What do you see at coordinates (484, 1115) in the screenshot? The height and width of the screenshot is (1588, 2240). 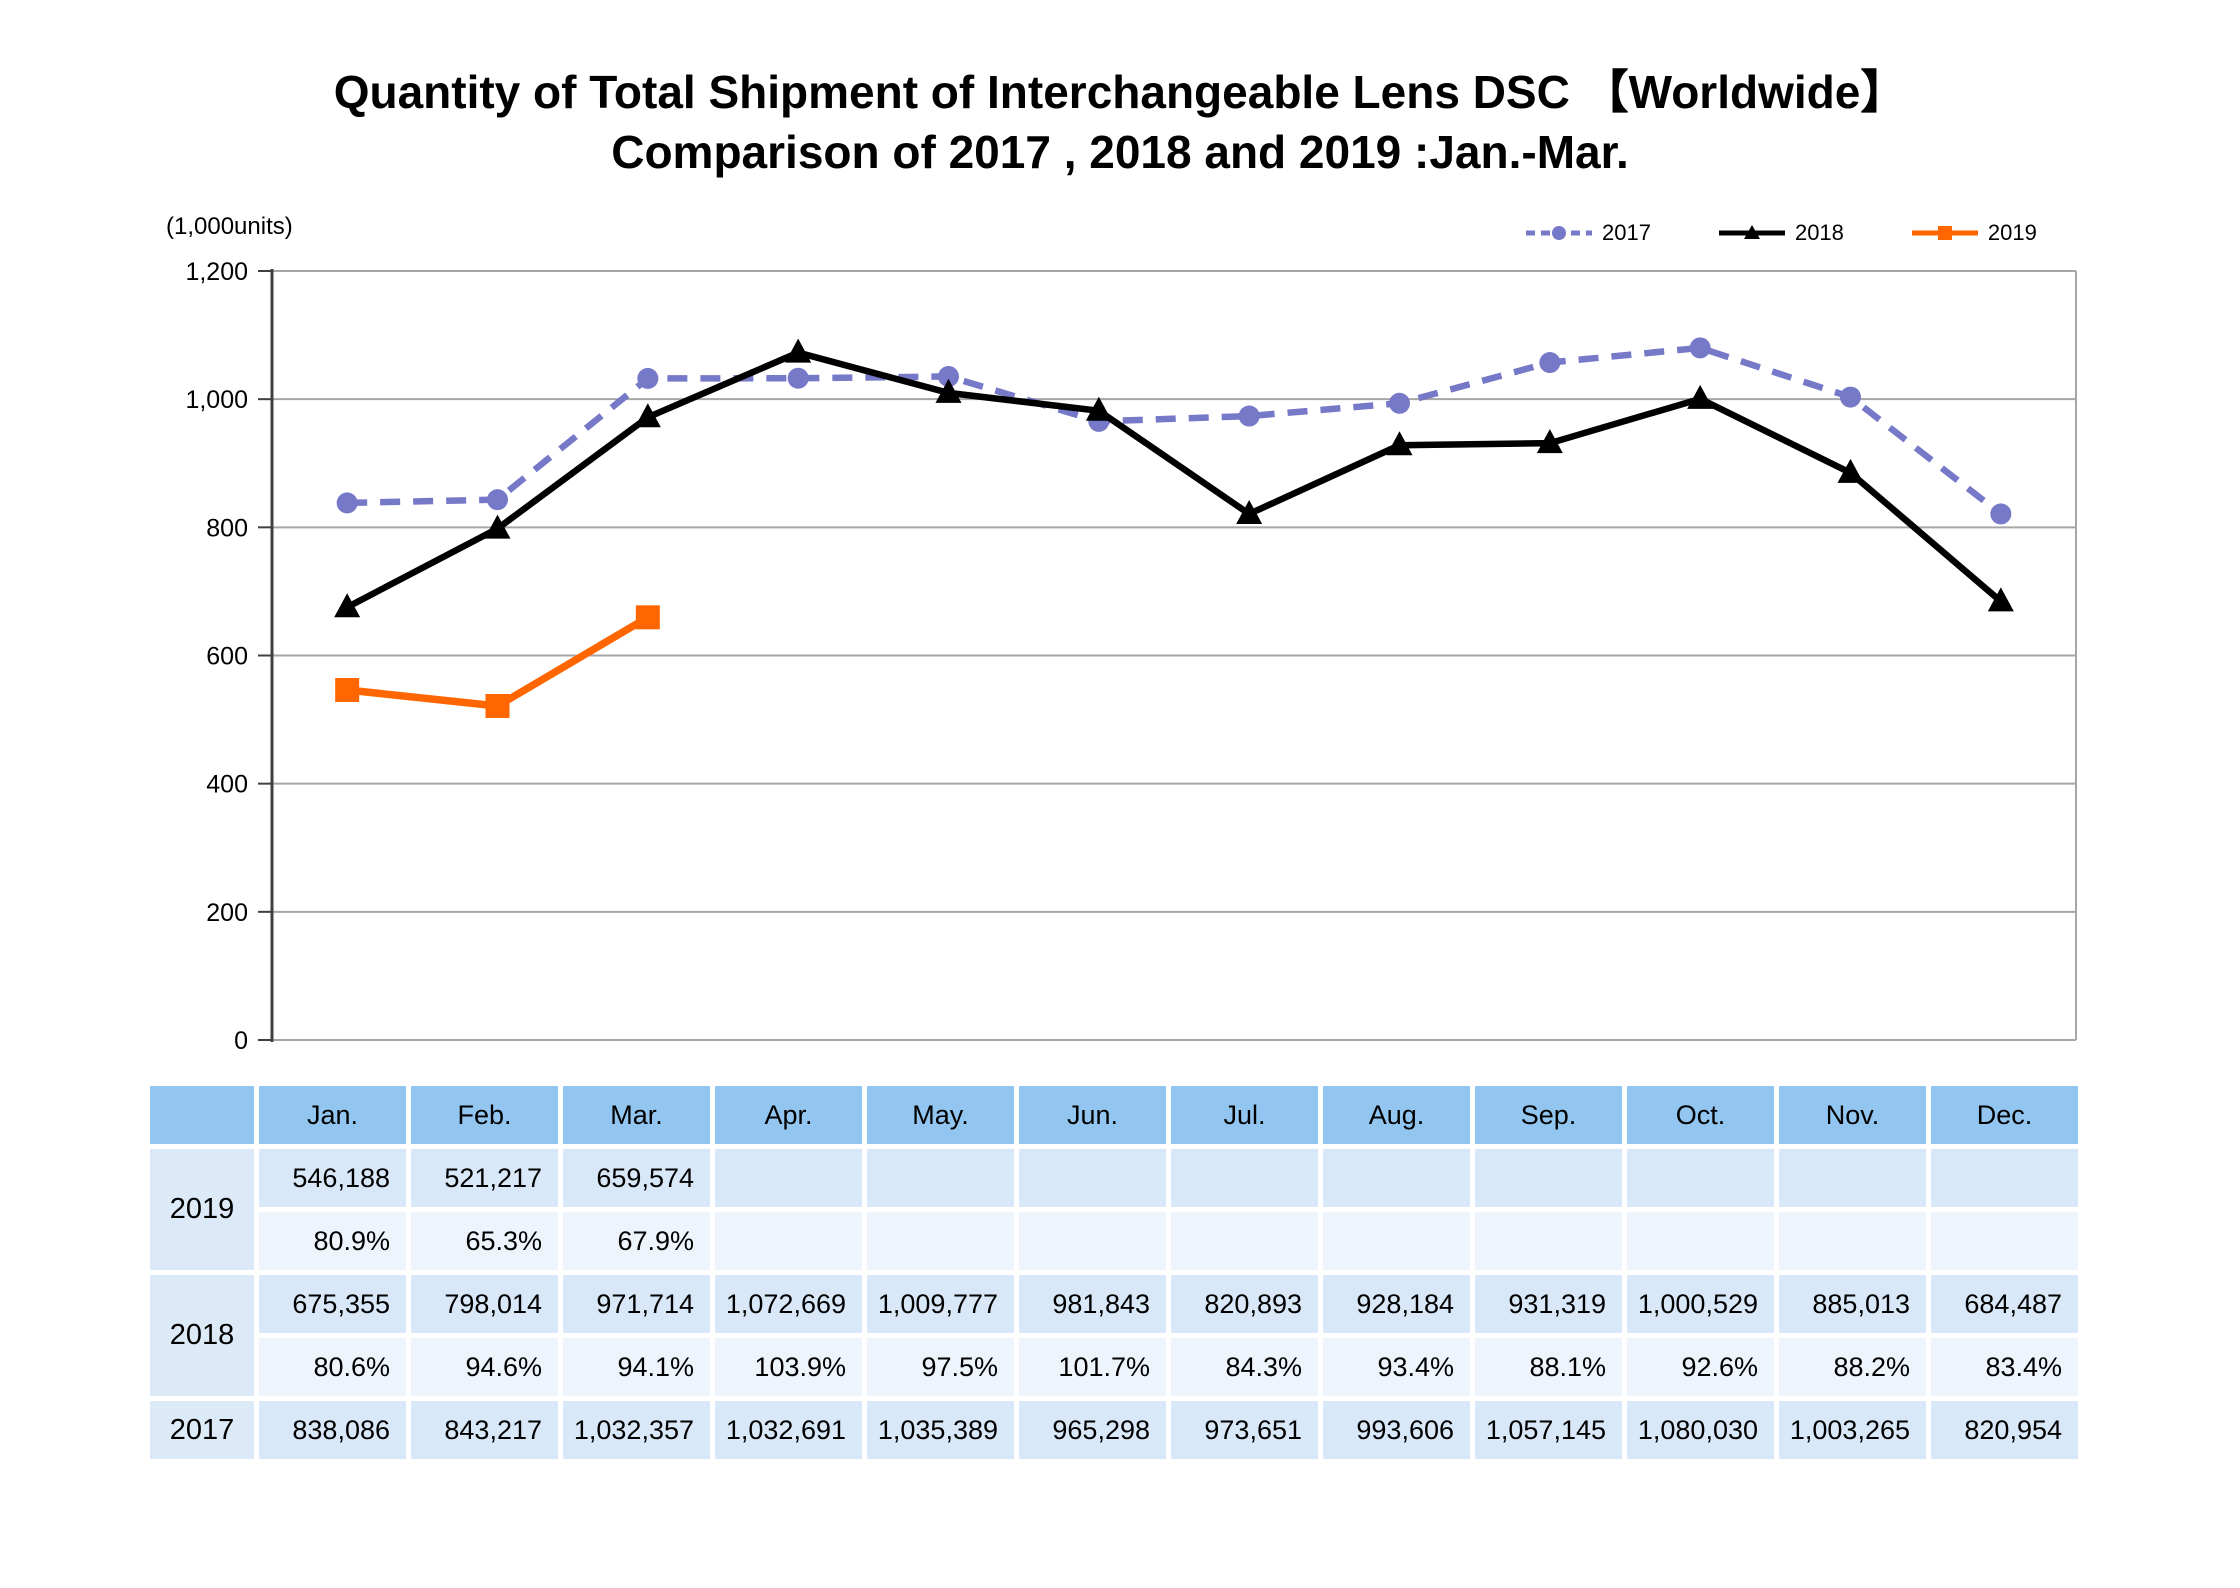 I see `month-header: Feb.` at bounding box center [484, 1115].